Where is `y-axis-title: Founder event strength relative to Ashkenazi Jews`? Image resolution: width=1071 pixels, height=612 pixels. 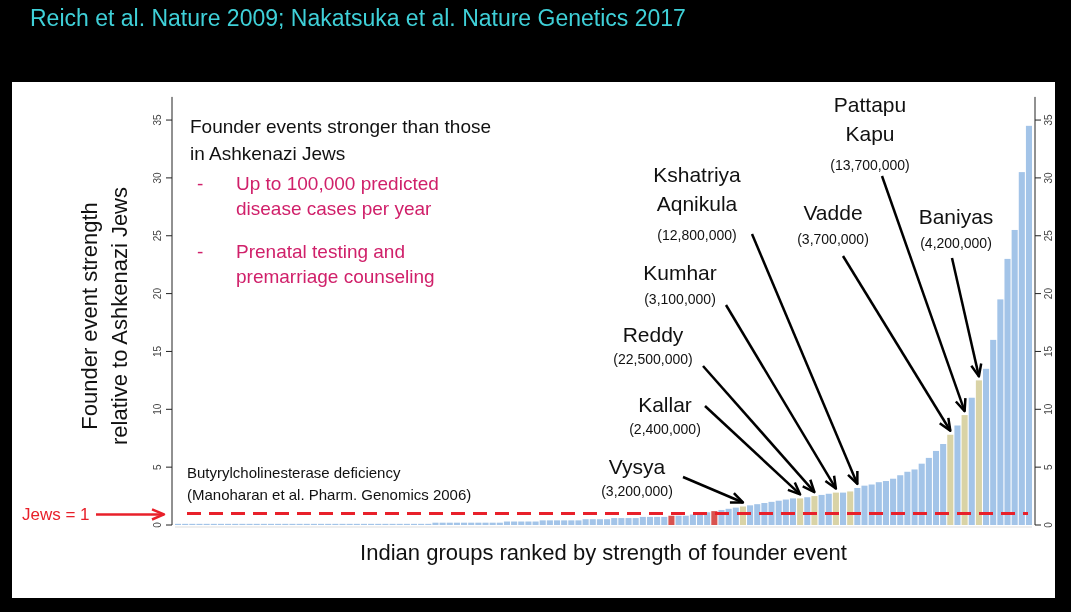
y-axis-title: Founder event strength relative to Ashkenazi Jews is located at coordinates (104, 316).